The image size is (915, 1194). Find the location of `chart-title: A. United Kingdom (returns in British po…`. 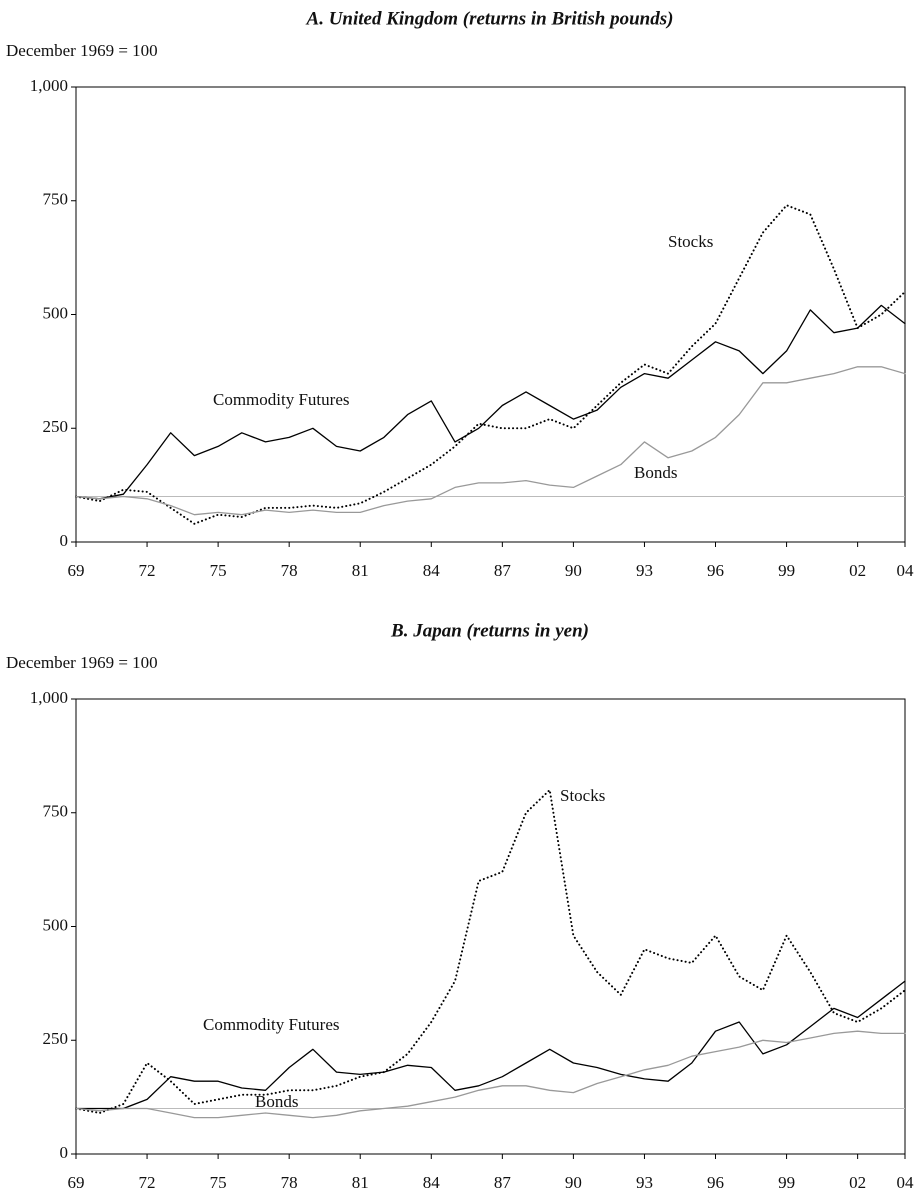

chart-title: A. United Kingdom (returns in British po… is located at coordinates (490, 18).